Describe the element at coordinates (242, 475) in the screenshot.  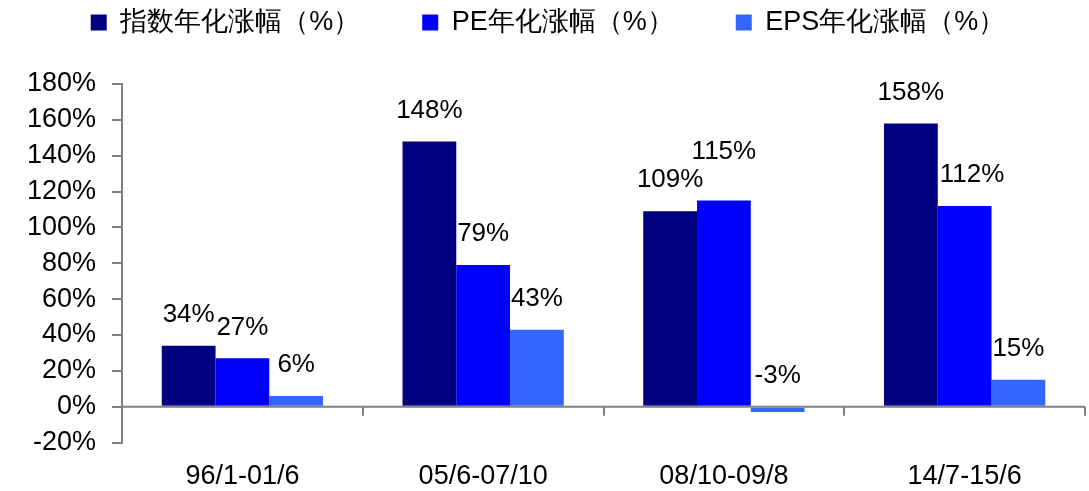
I see `x-tick-label: 96/1-01/6` at that location.